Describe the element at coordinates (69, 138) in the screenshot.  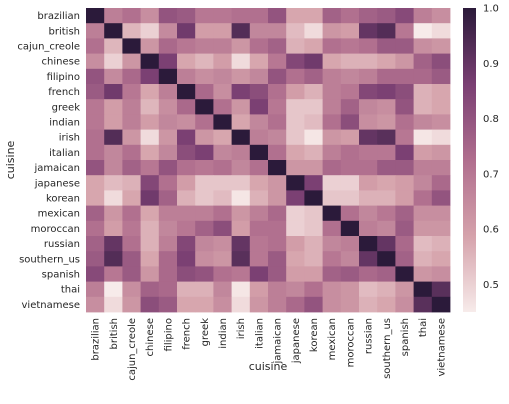
I see `y-tick-label: irish` at that location.